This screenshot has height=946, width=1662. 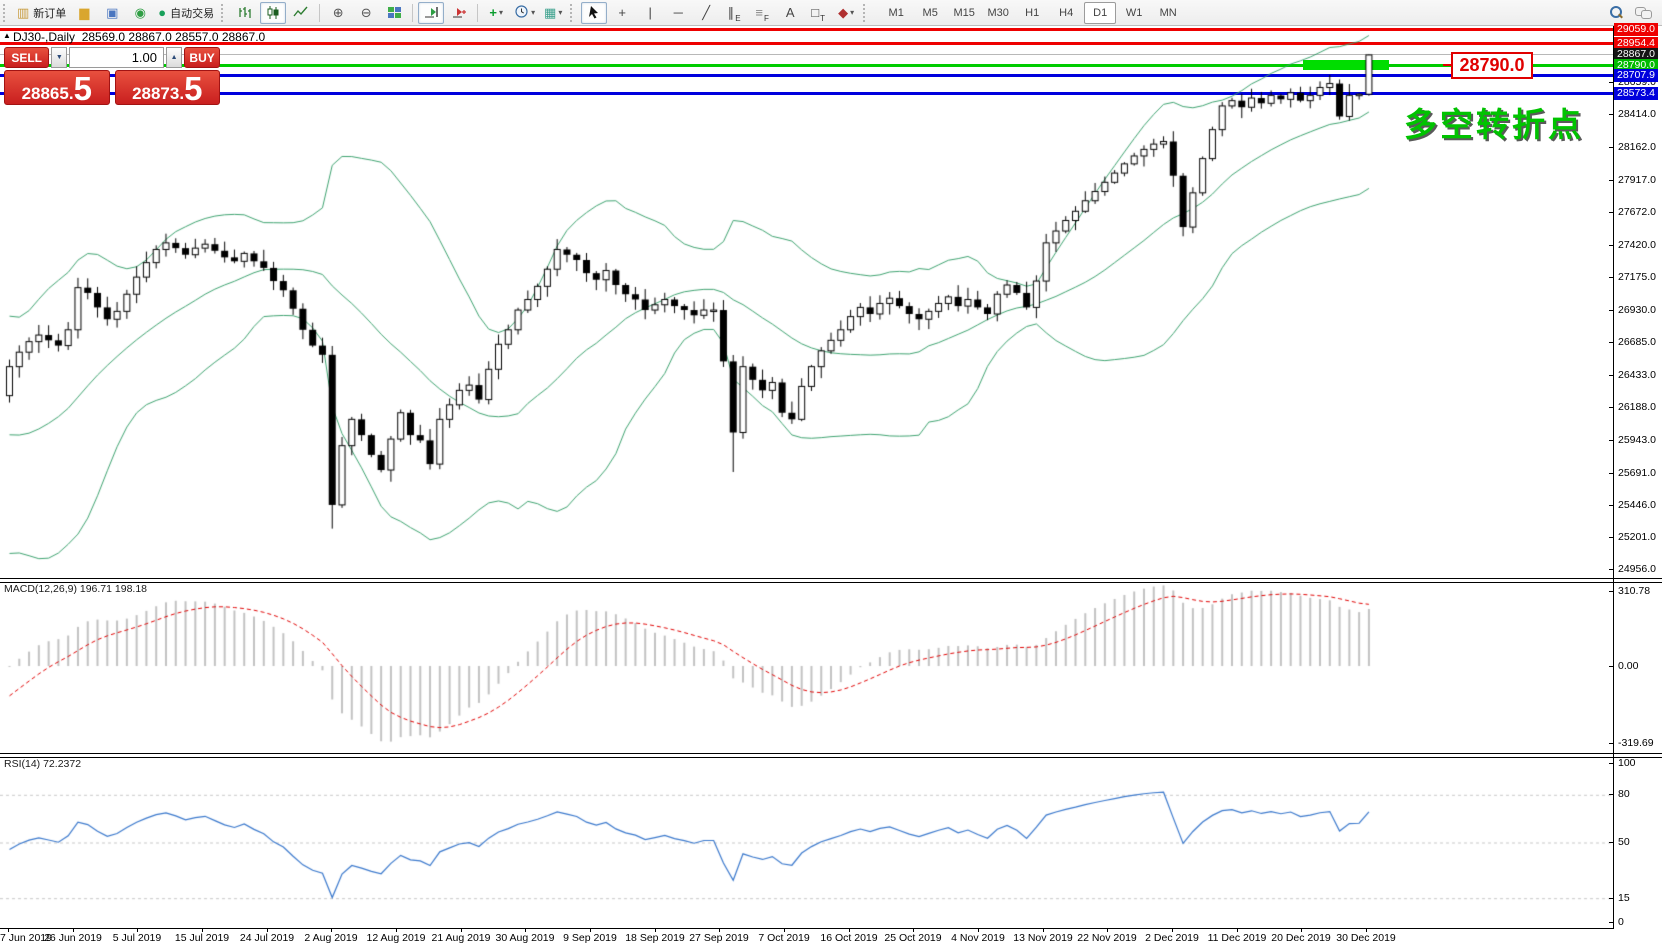 I want to click on zoom-out-button: ⊖, so click(x=366, y=13).